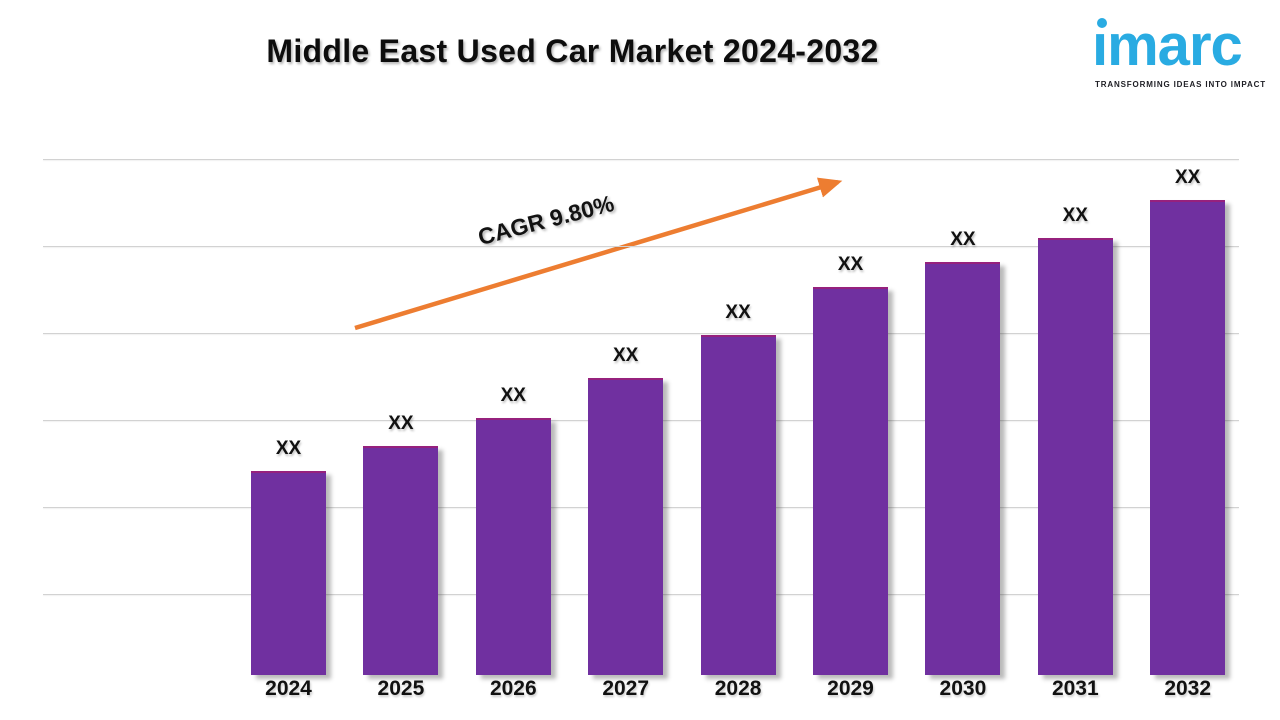  I want to click on chart-title: Middle East Used Car Market 2024-2032, so click(572, 51).